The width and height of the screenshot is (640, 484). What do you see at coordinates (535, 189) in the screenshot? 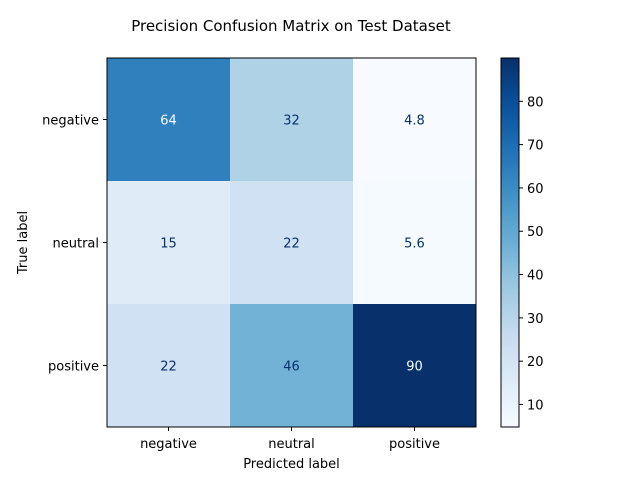
I see `colorbar-tick-label: 60` at bounding box center [535, 189].